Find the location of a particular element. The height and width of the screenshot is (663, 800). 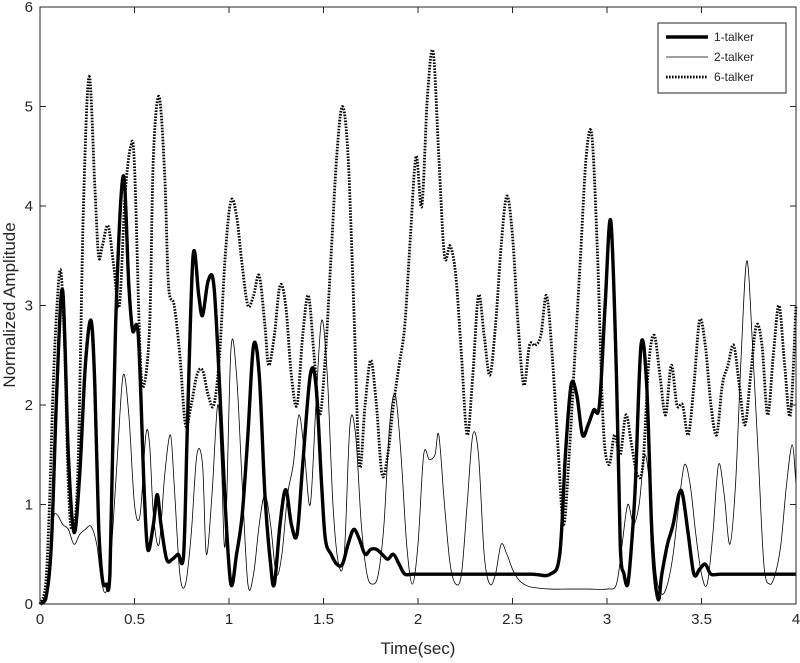

y-tick-label: 0 is located at coordinates (29, 604).